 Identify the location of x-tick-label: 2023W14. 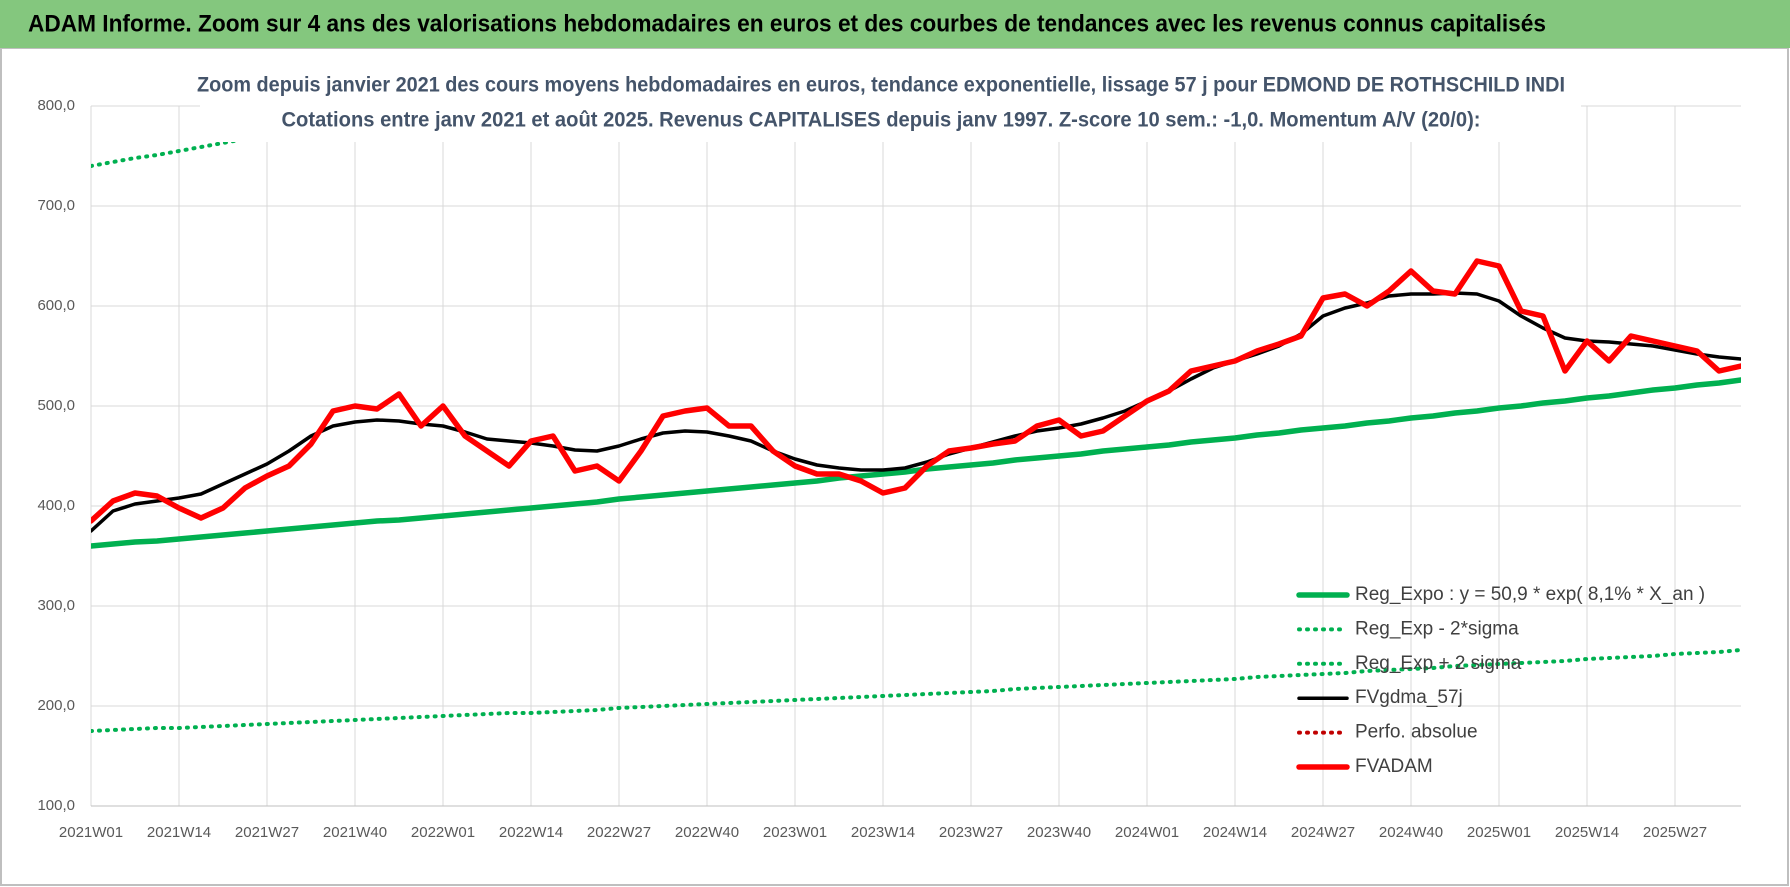
(883, 832).